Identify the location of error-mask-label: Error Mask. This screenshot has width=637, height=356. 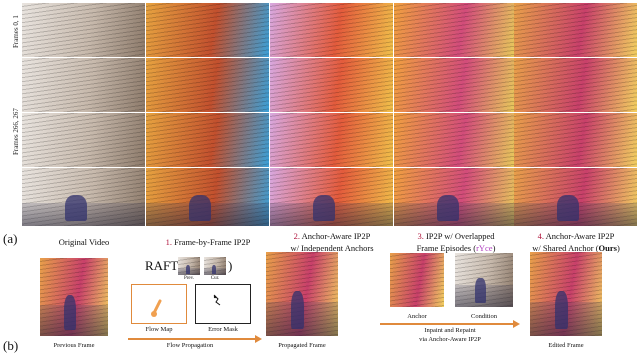
(223, 329).